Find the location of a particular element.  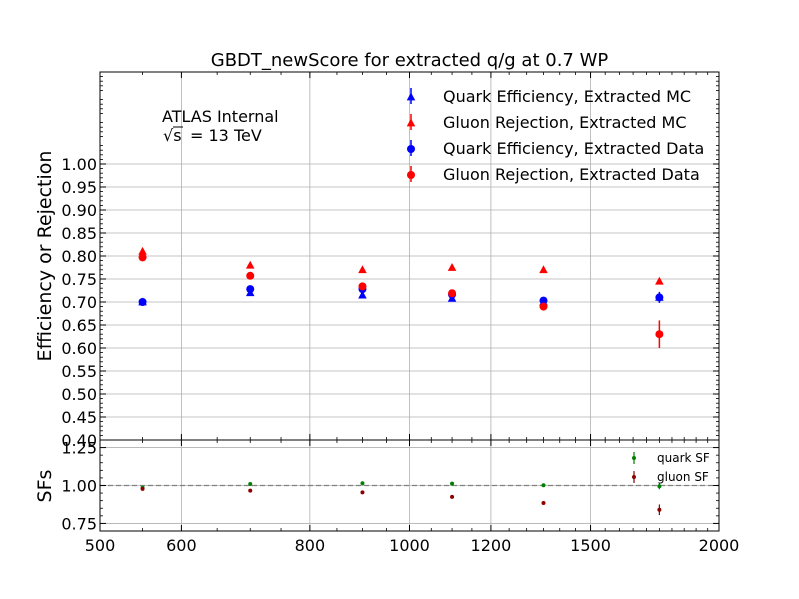

y-tick-label: 0.70 is located at coordinates (79, 302).